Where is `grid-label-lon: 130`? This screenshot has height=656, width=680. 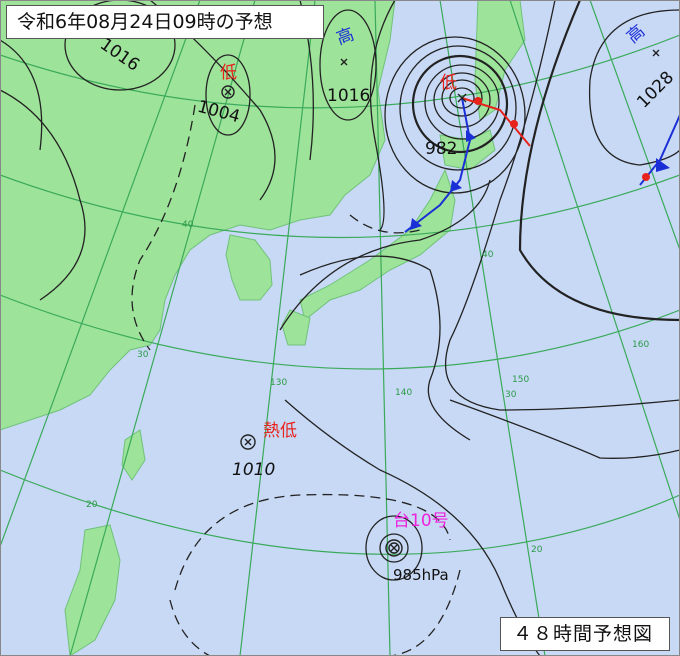 grid-label-lon: 130 is located at coordinates (279, 383).